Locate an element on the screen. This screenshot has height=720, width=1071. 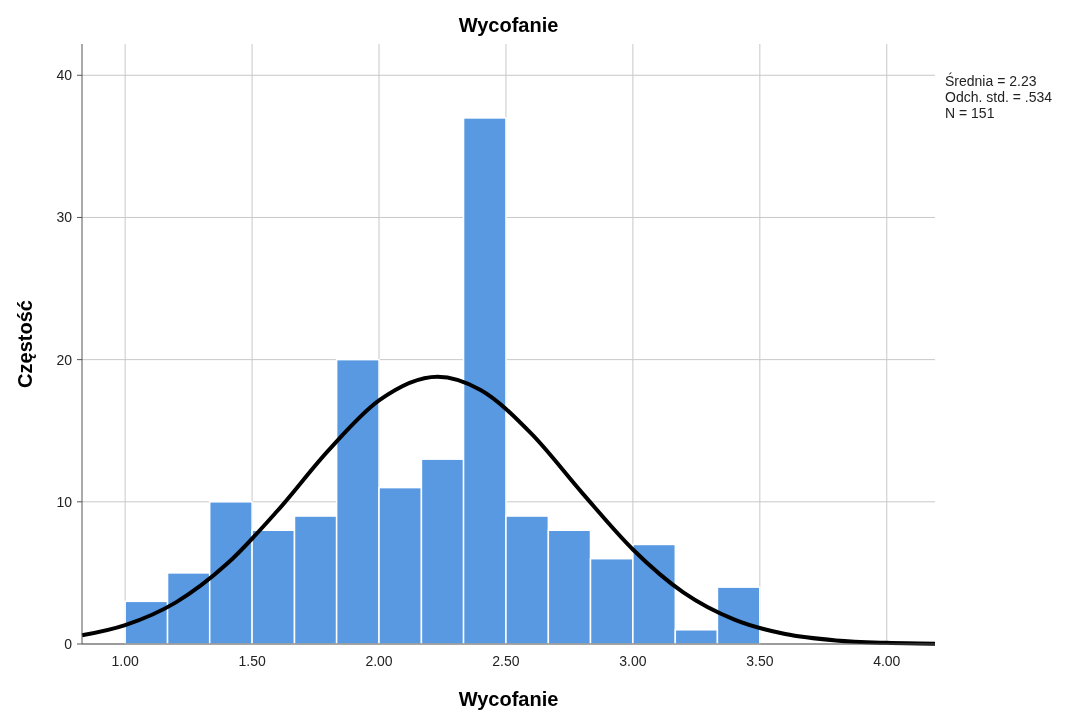
x-tick-label: 3.50 is located at coordinates (760, 661).